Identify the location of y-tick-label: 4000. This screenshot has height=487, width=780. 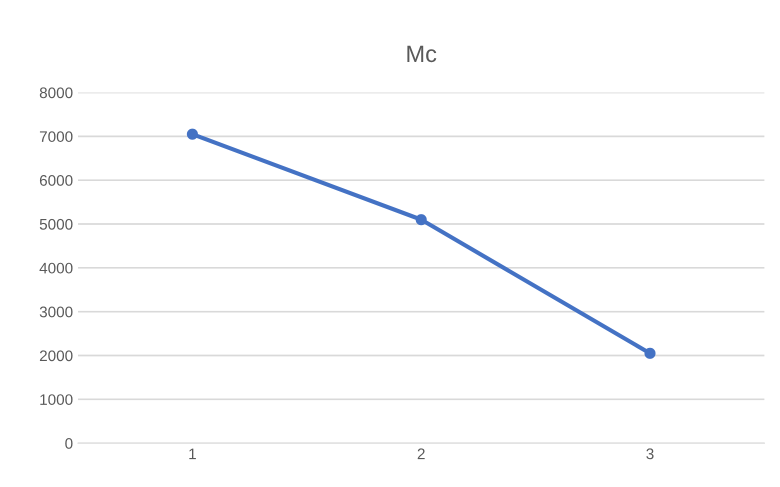
(56, 268).